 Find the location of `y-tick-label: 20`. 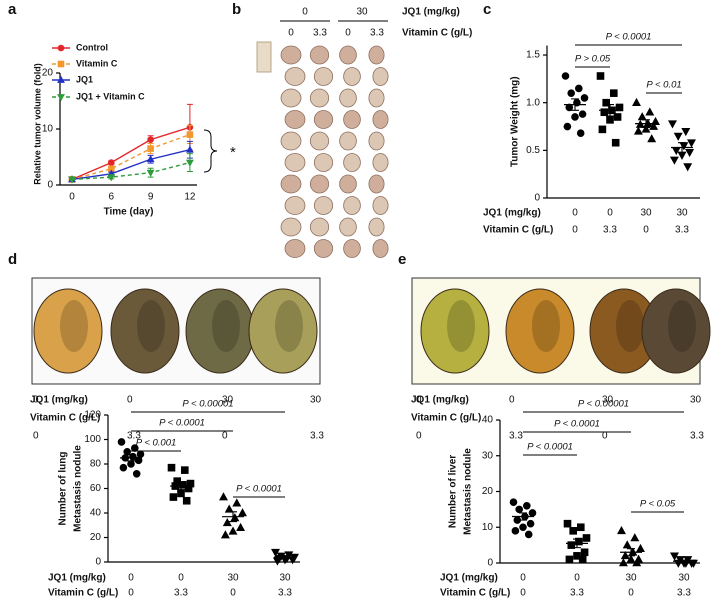

y-tick-label: 20 is located at coordinates (96, 537).